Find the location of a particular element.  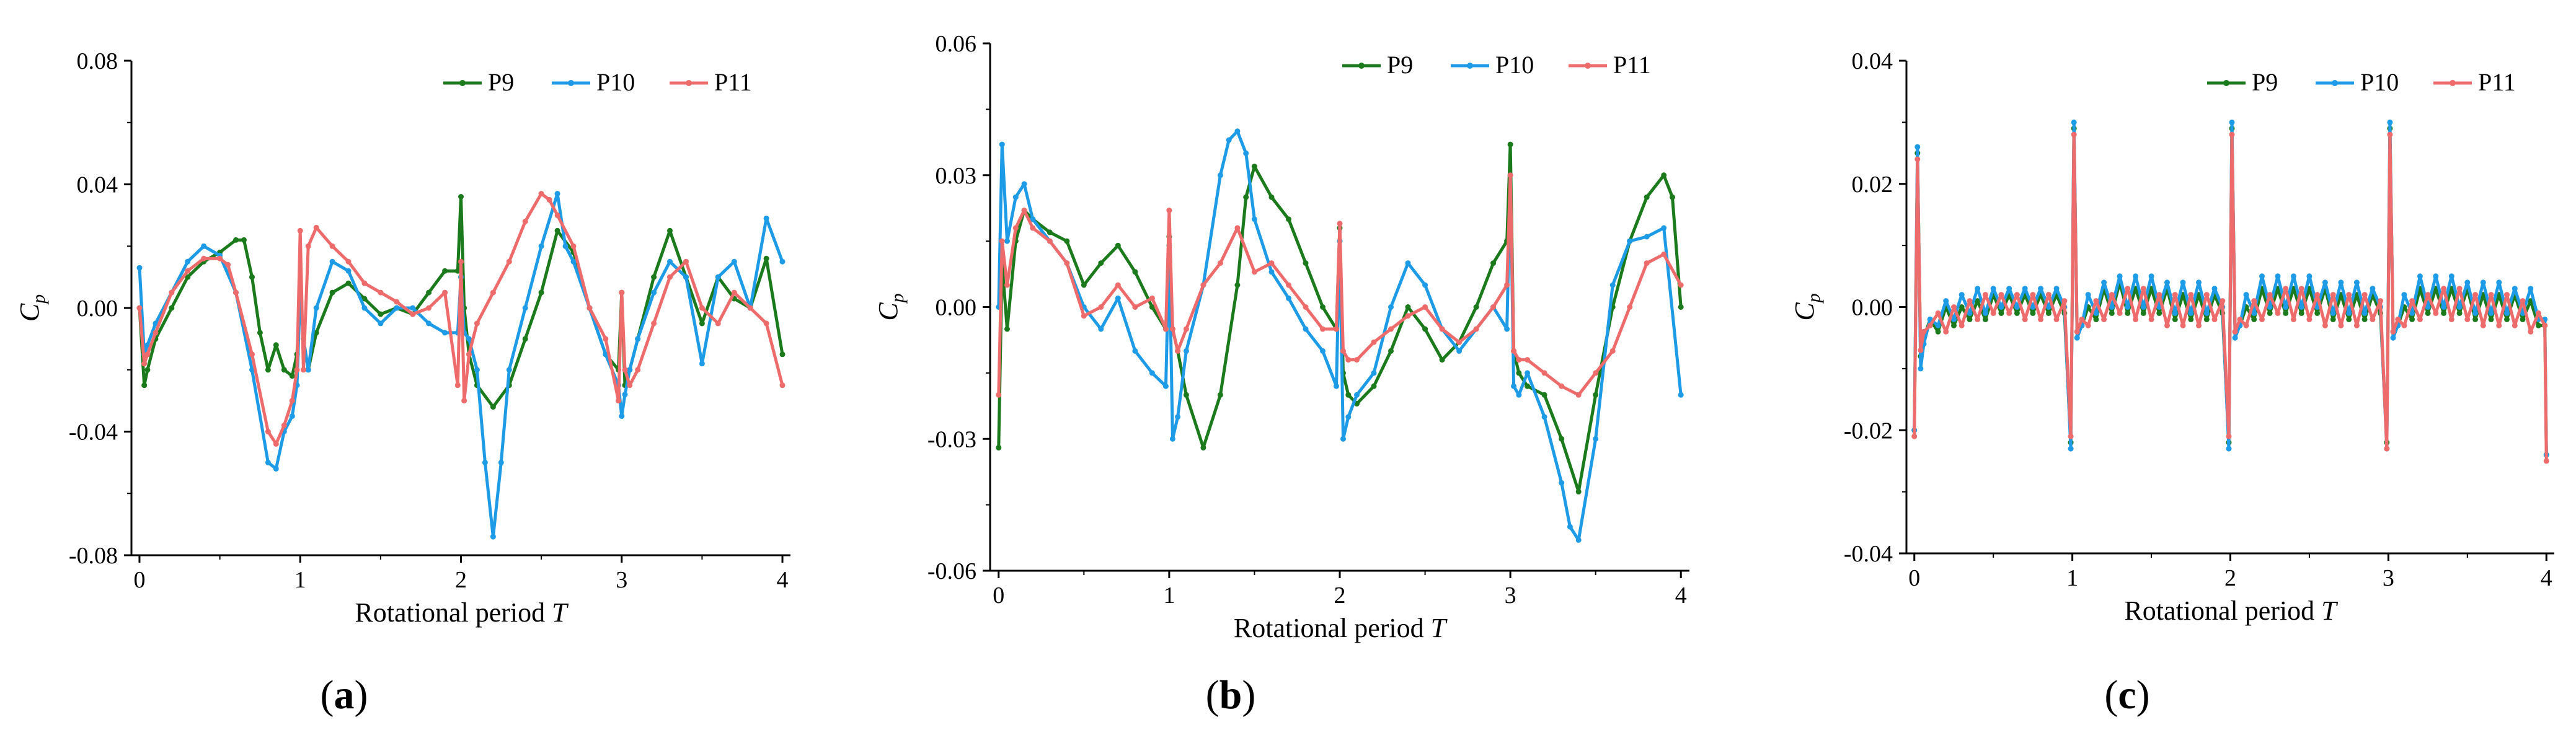

legend-label-p11: P11 is located at coordinates (733, 82).